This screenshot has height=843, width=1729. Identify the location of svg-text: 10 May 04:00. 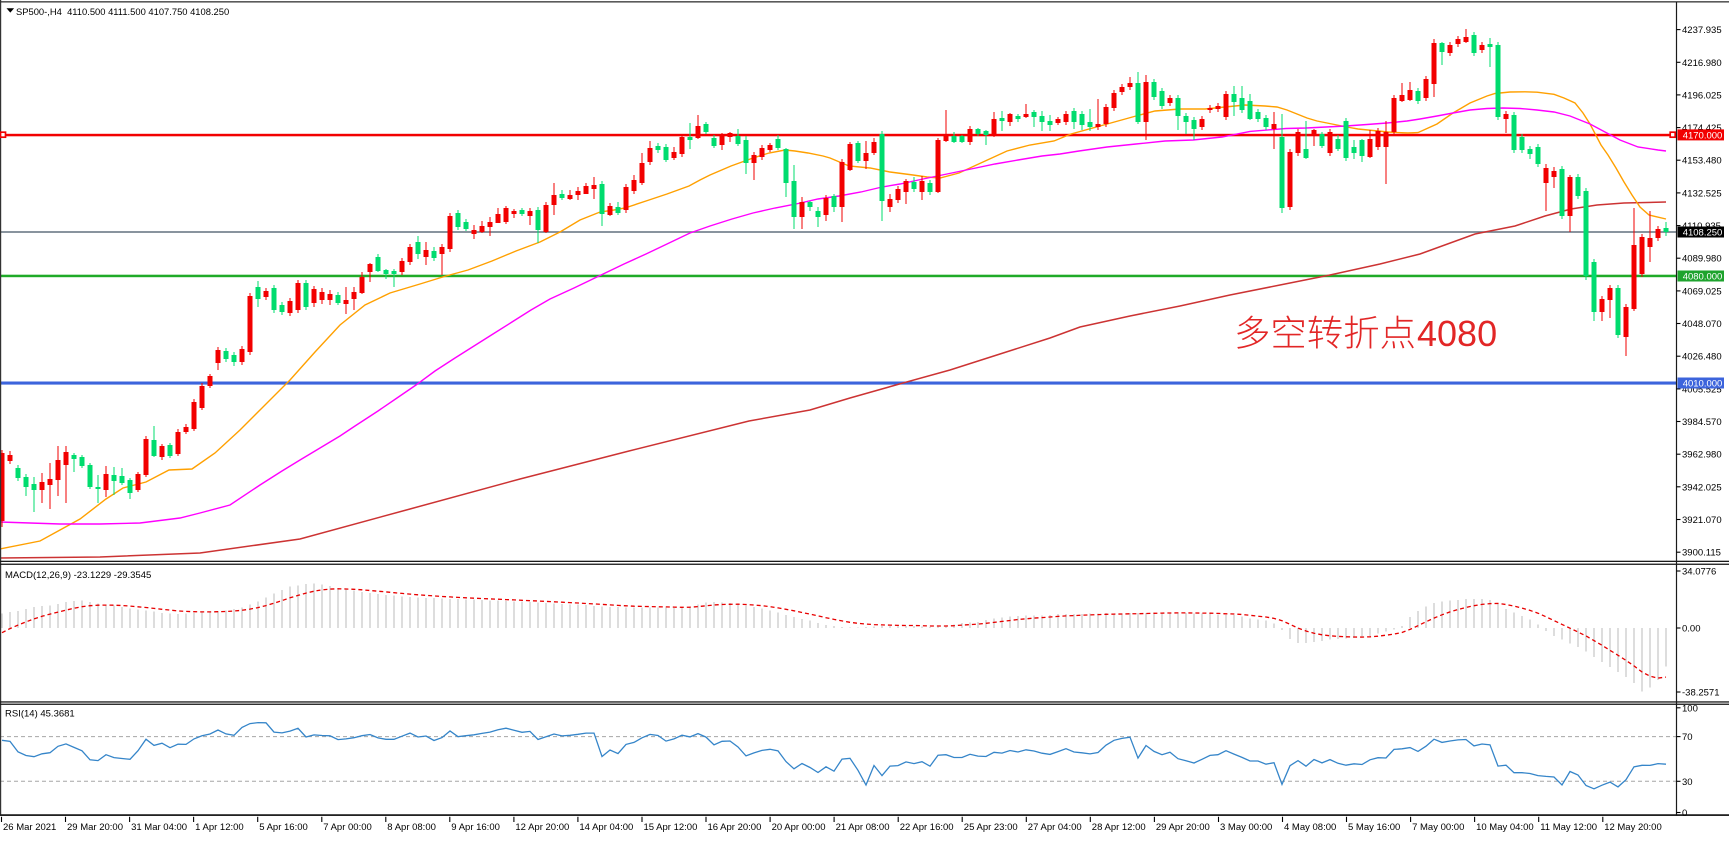
(1505, 827).